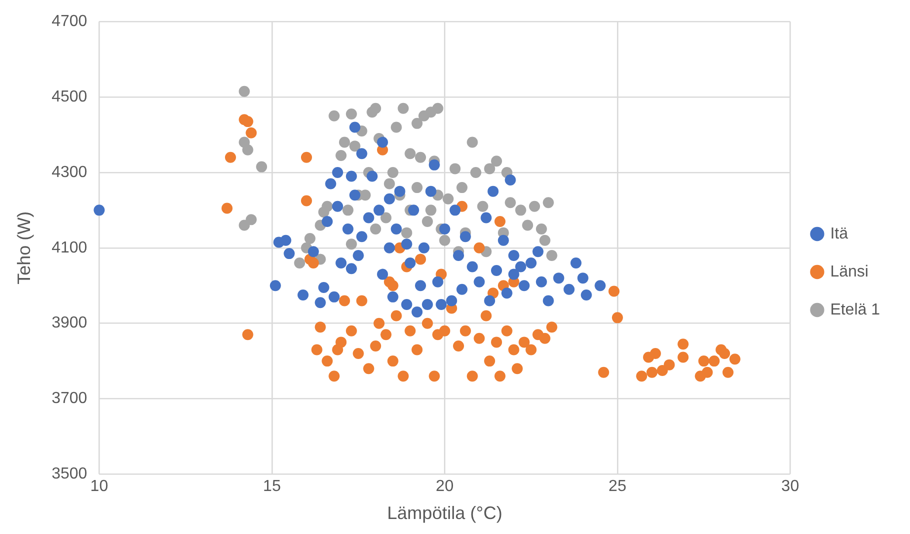 Image resolution: width=910 pixels, height=534 pixels. I want to click on y-tick-label: 4700, so click(70, 21).